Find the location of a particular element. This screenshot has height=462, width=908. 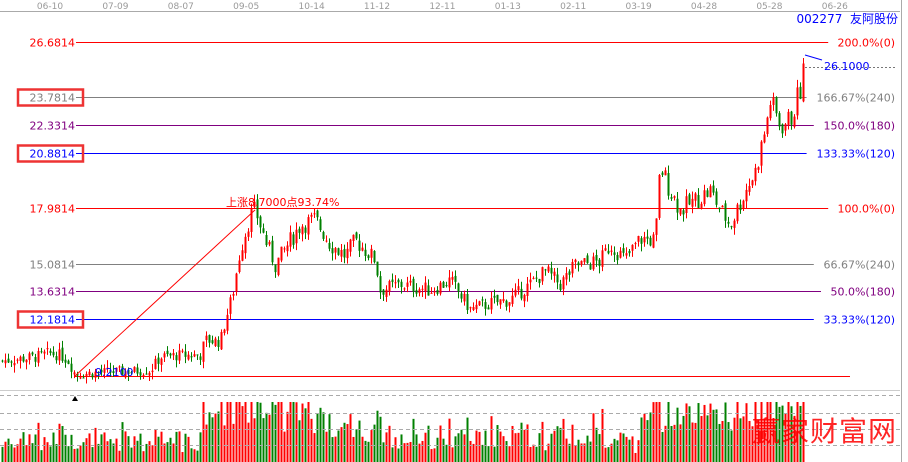

date-tick: 07-09 is located at coordinates (115, 7).